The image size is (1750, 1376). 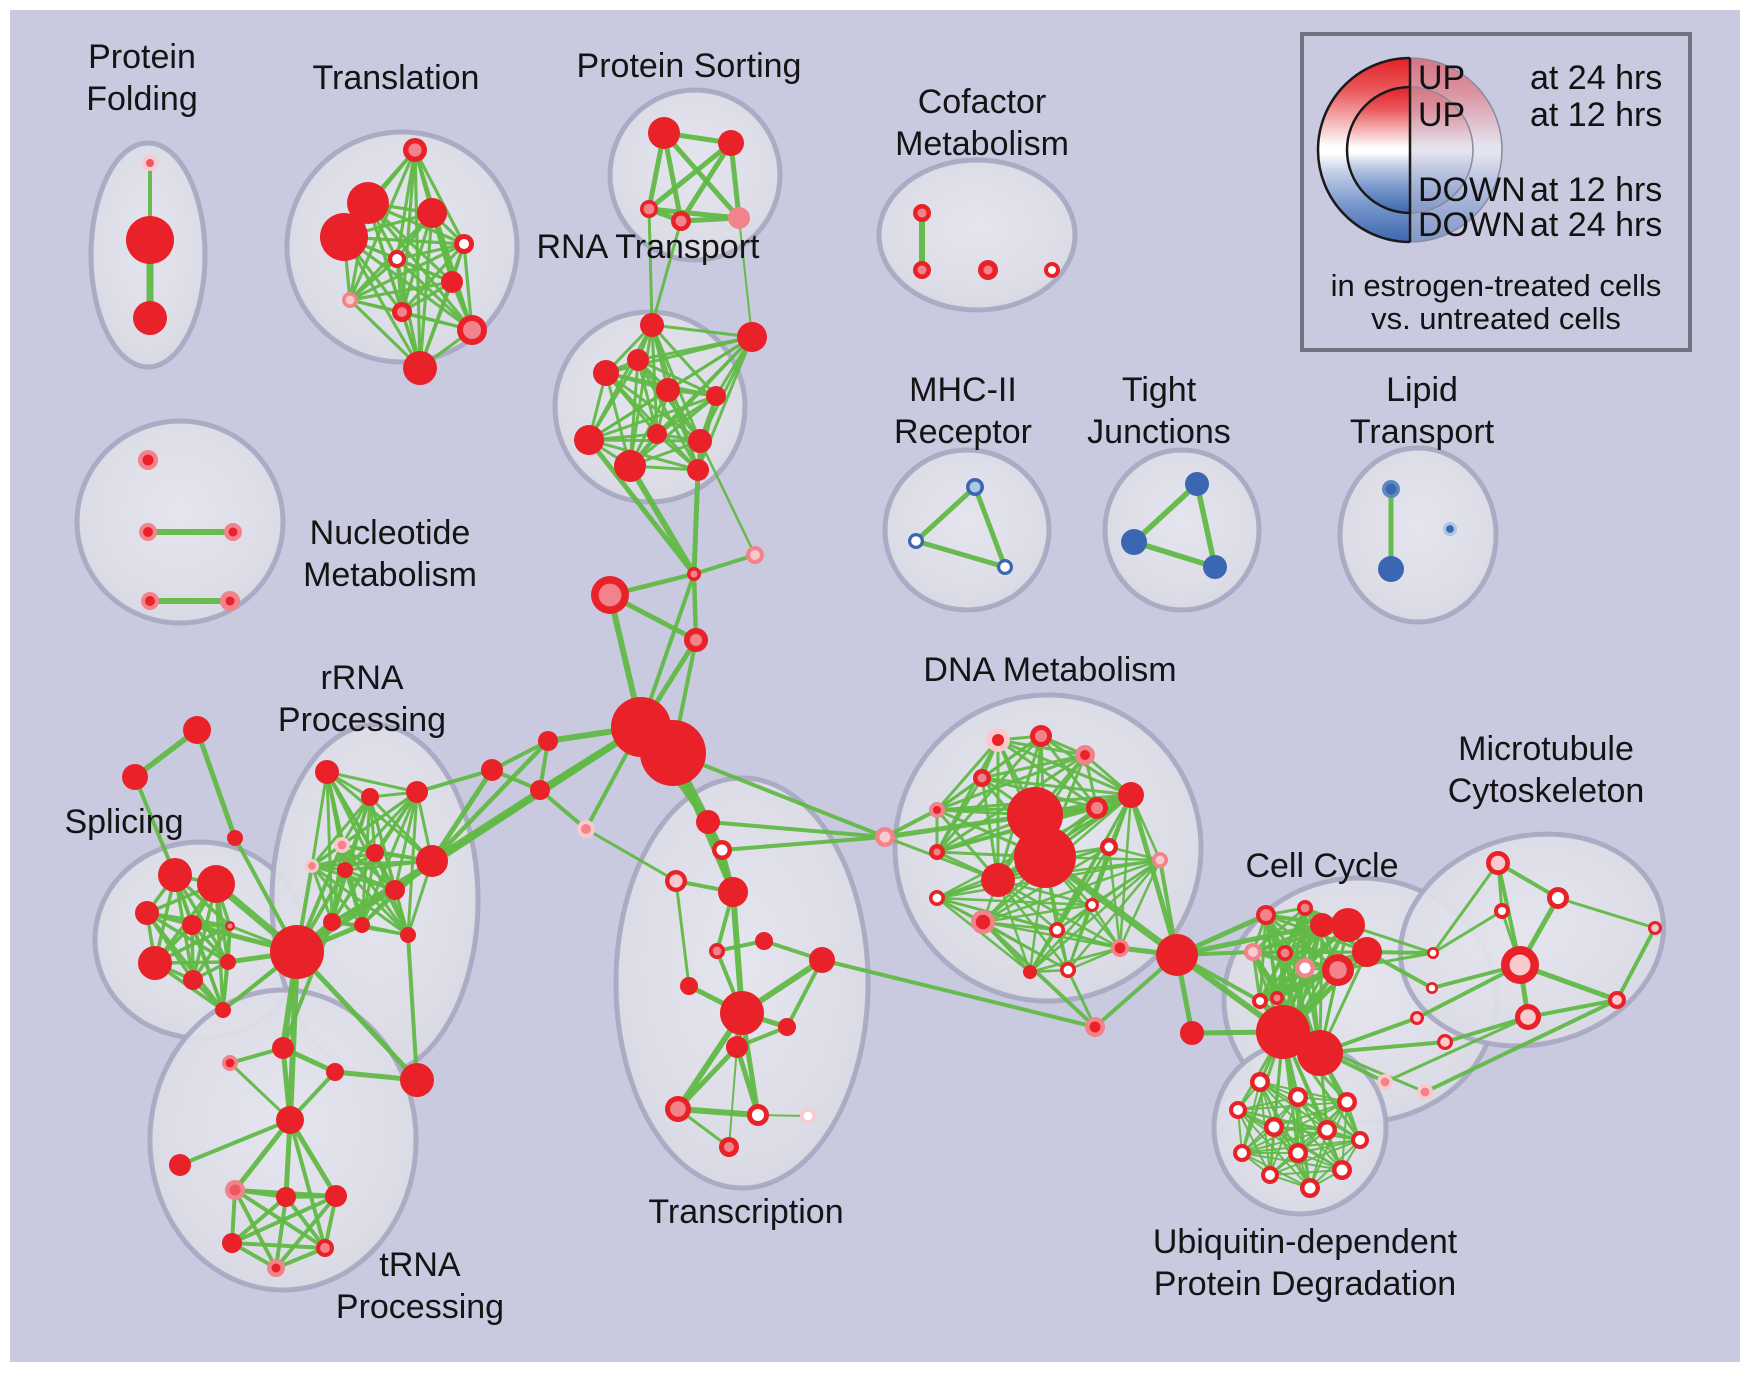 What do you see at coordinates (664, 133) in the screenshot?
I see `network-node-p0` at bounding box center [664, 133].